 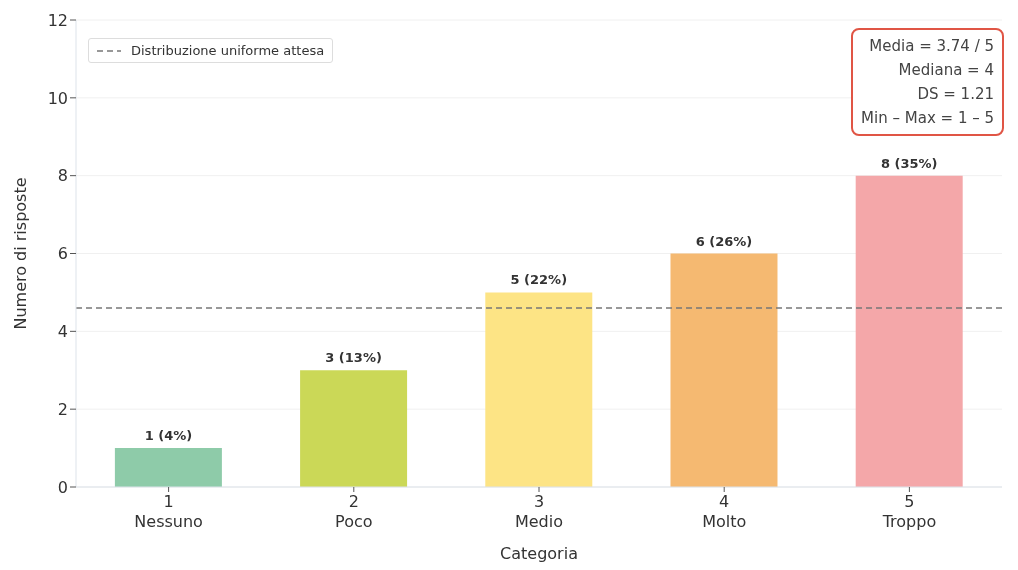 What do you see at coordinates (909, 511) in the screenshot?
I see `x-tick-label: 5 Troppo` at bounding box center [909, 511].